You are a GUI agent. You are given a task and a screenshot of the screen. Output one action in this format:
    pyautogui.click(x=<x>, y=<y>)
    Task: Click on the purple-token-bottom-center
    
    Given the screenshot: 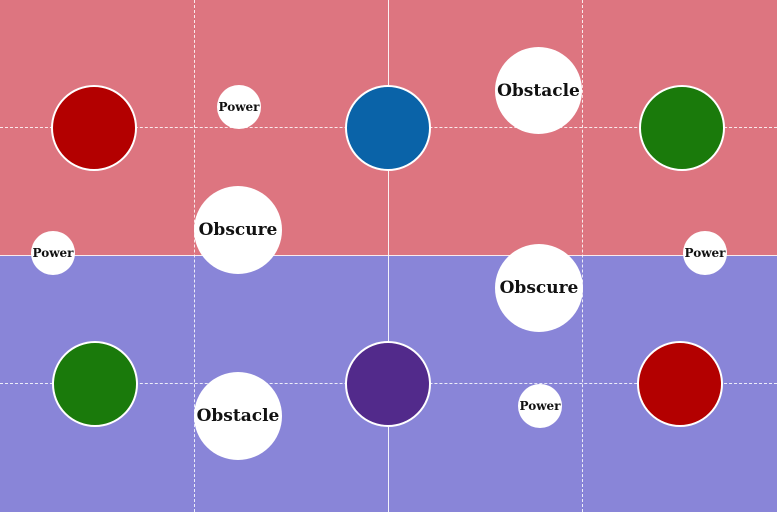 What is the action you would take?
    pyautogui.click(x=388, y=384)
    